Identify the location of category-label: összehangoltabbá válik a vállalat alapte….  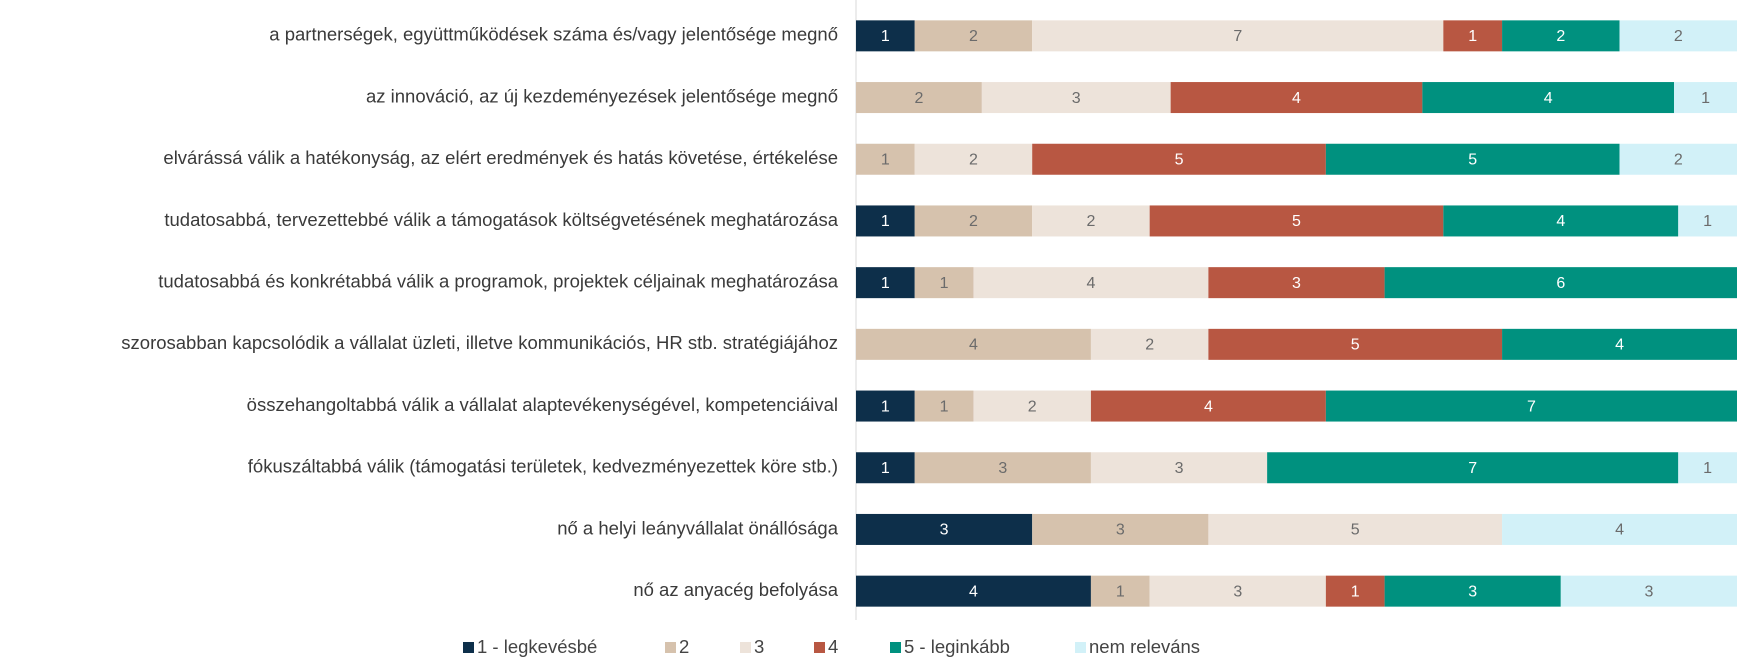
(542, 404).